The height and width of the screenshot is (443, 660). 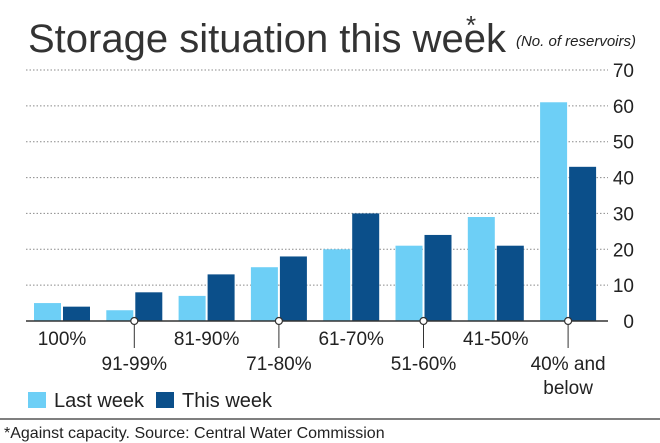 I want to click on x-axis, so click(x=317, y=332).